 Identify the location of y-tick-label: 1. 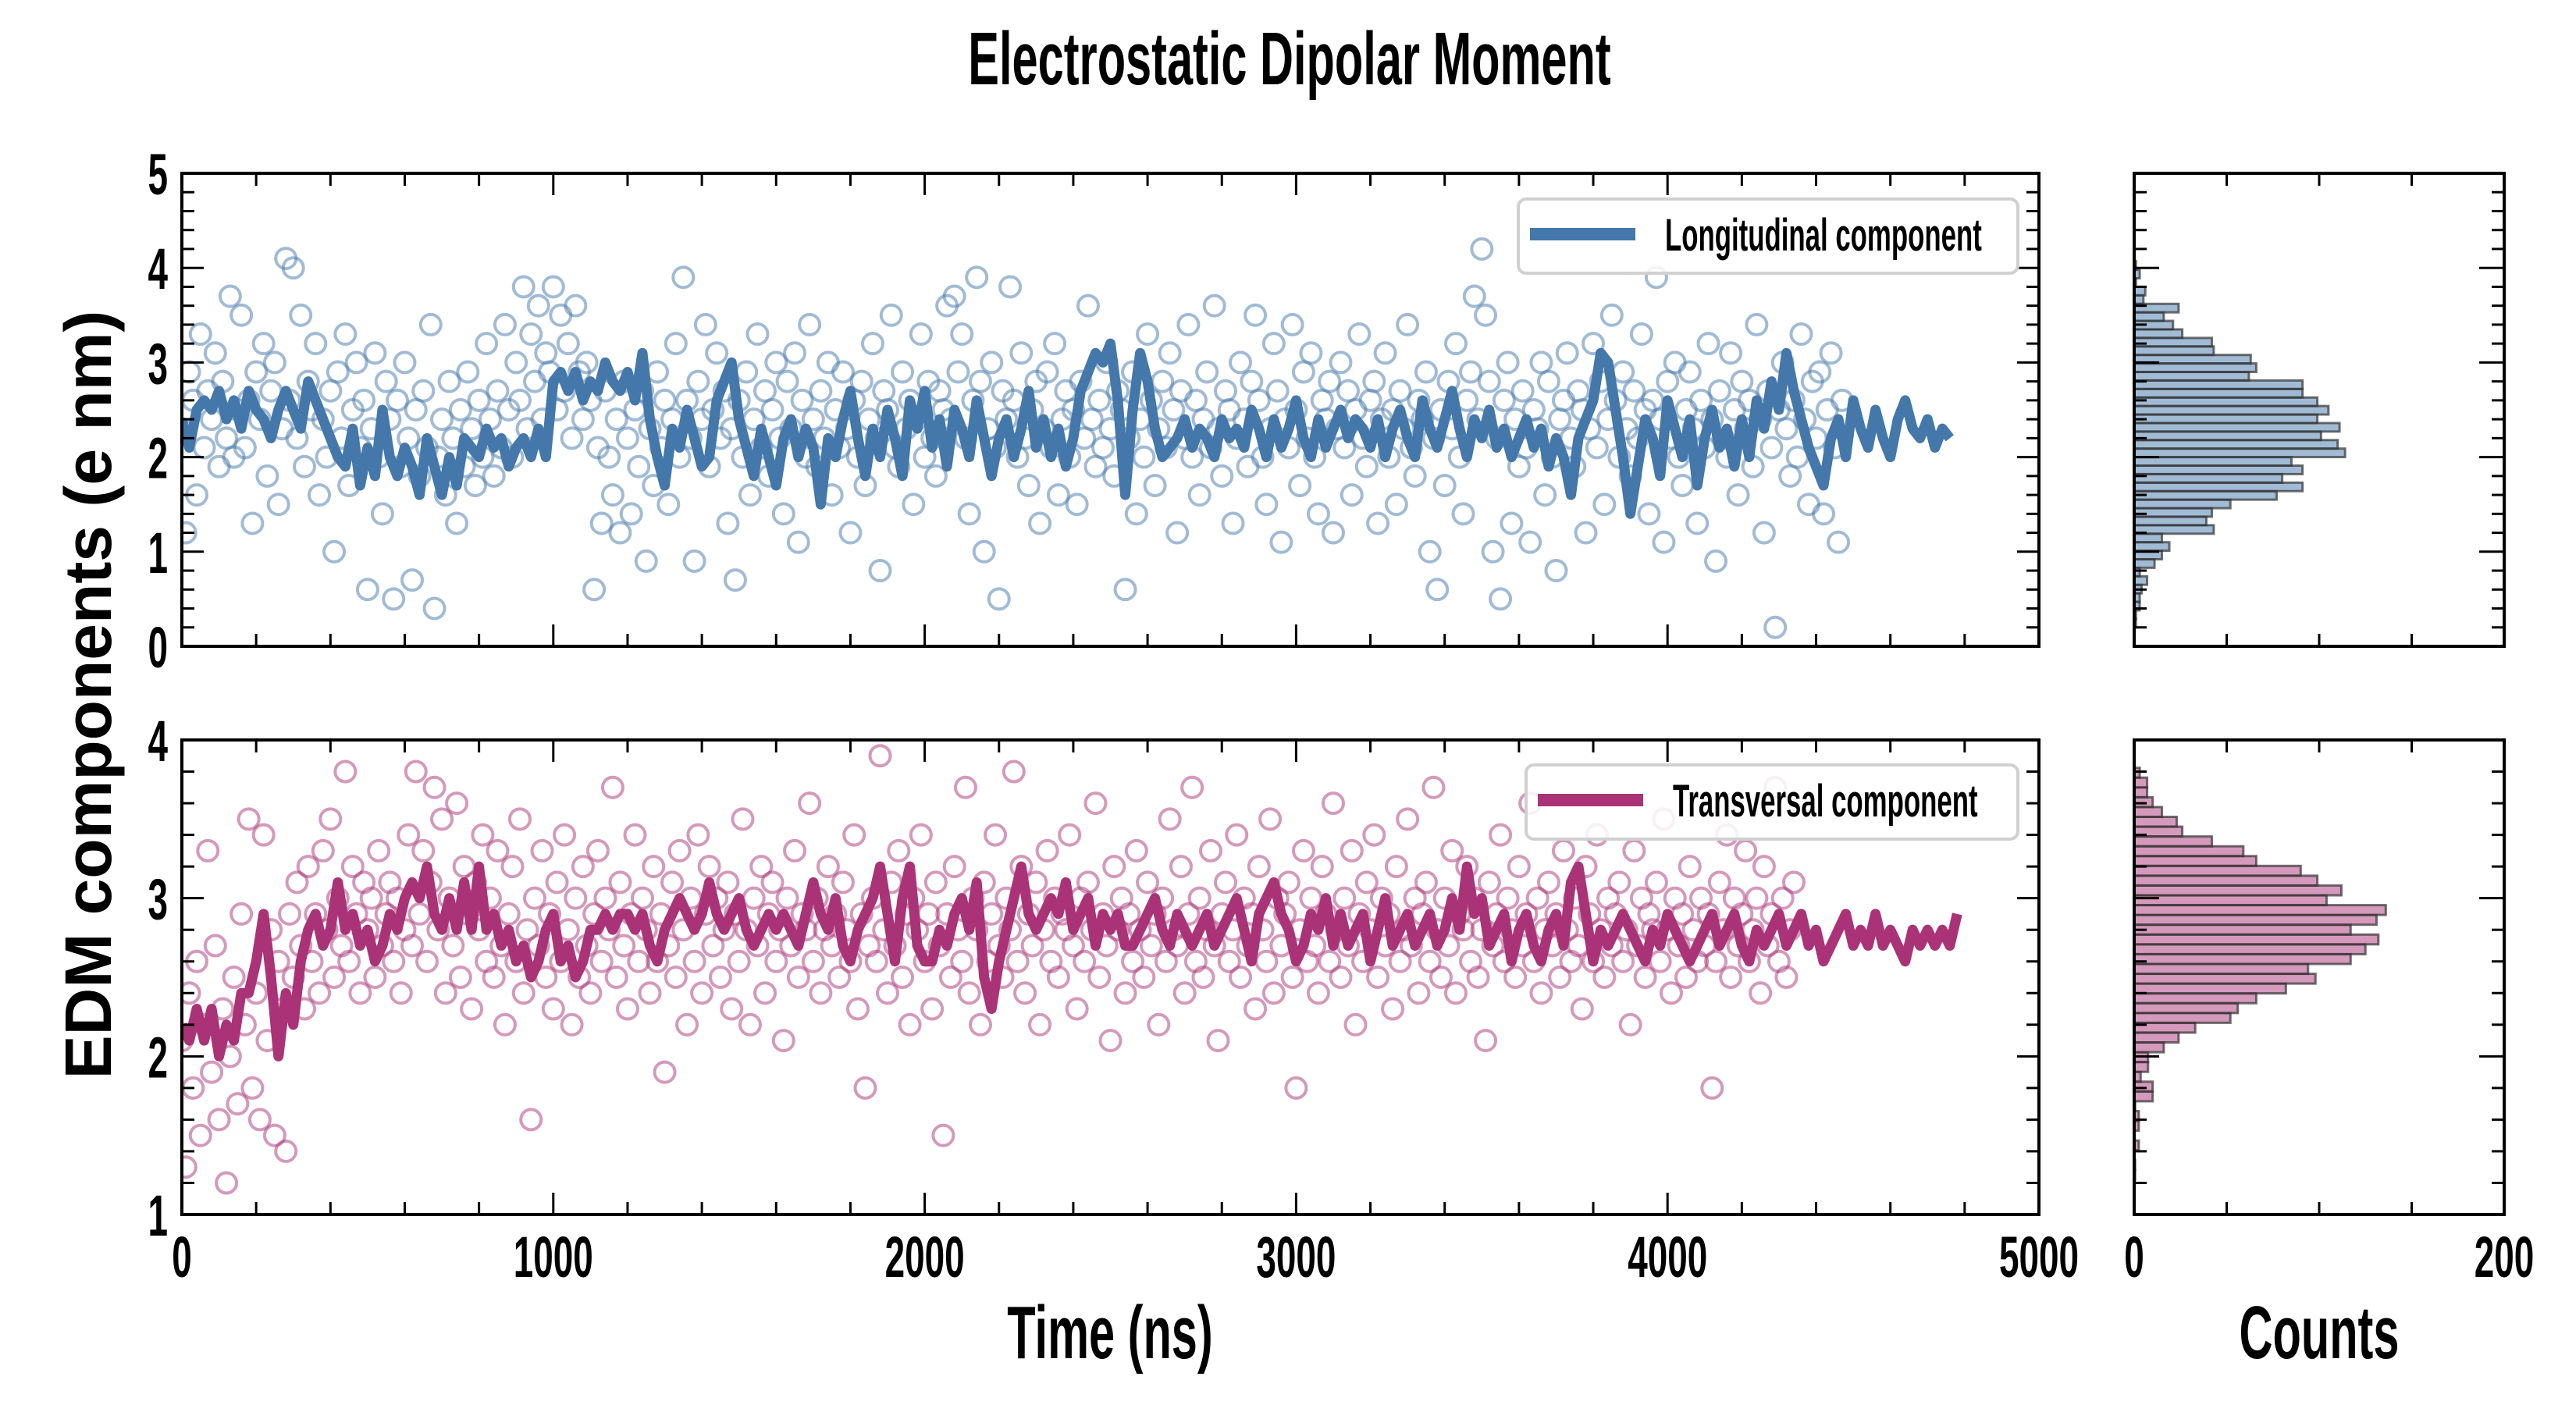
(158, 1217).